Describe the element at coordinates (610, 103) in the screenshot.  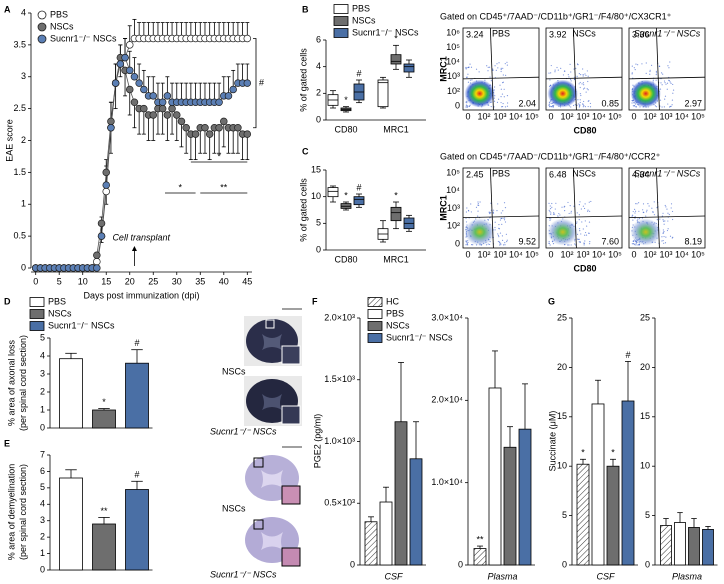
I see `quadrant-value: 0.85` at that location.